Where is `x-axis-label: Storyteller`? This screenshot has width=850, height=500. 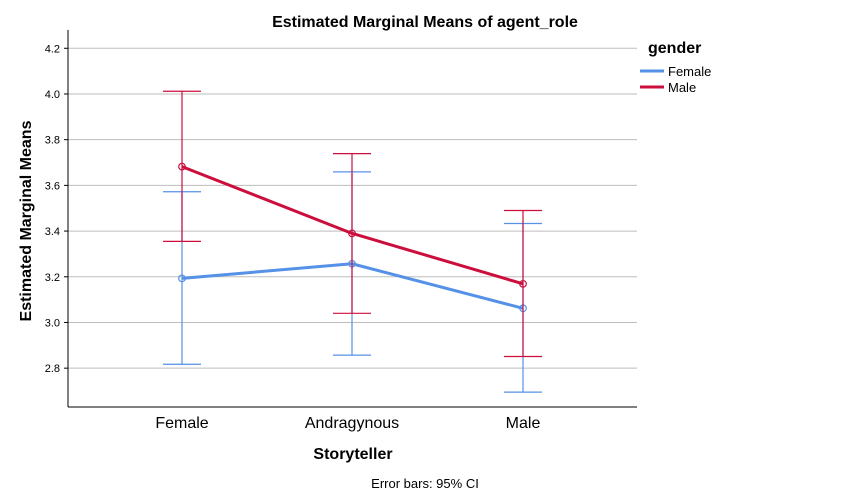
x-axis-label: Storyteller is located at coordinates (352, 454).